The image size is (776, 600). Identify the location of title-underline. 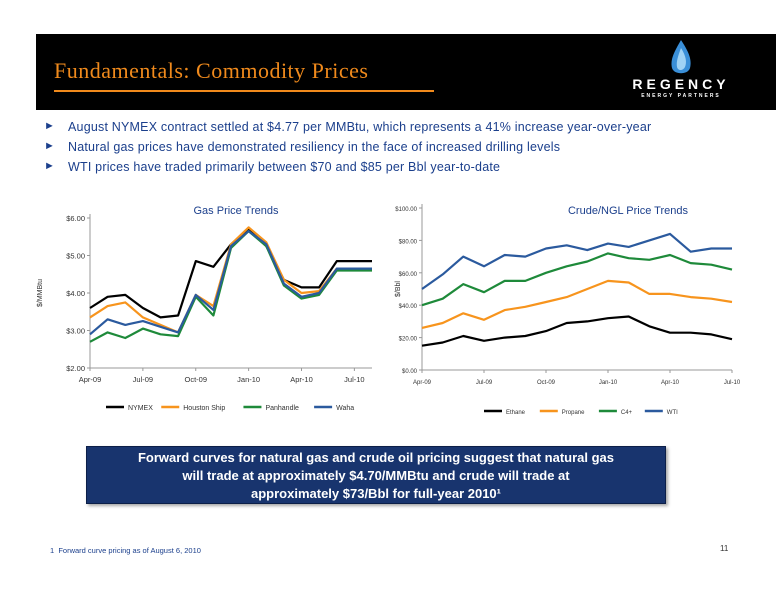
(244, 91).